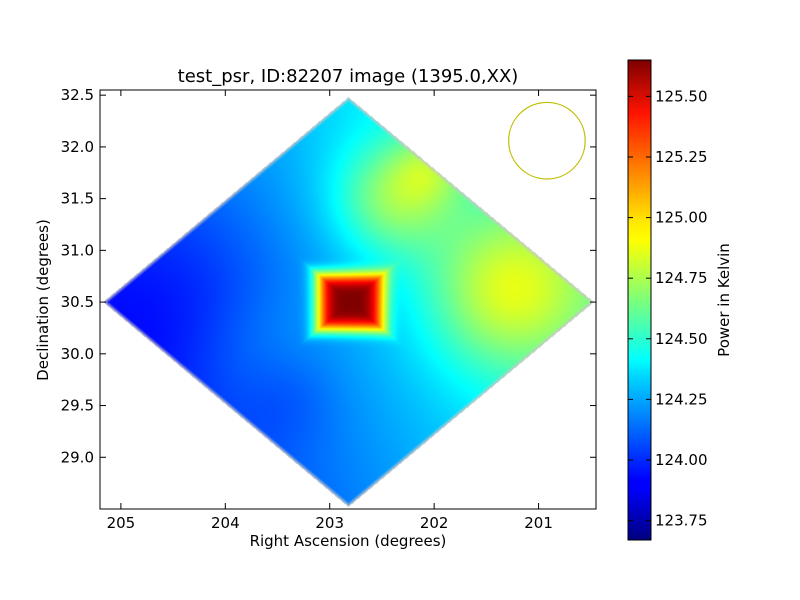 Image resolution: width=800 pixels, height=600 pixels. What do you see at coordinates (681, 399) in the screenshot?
I see `colorbar-tick-label: 124.25` at bounding box center [681, 399].